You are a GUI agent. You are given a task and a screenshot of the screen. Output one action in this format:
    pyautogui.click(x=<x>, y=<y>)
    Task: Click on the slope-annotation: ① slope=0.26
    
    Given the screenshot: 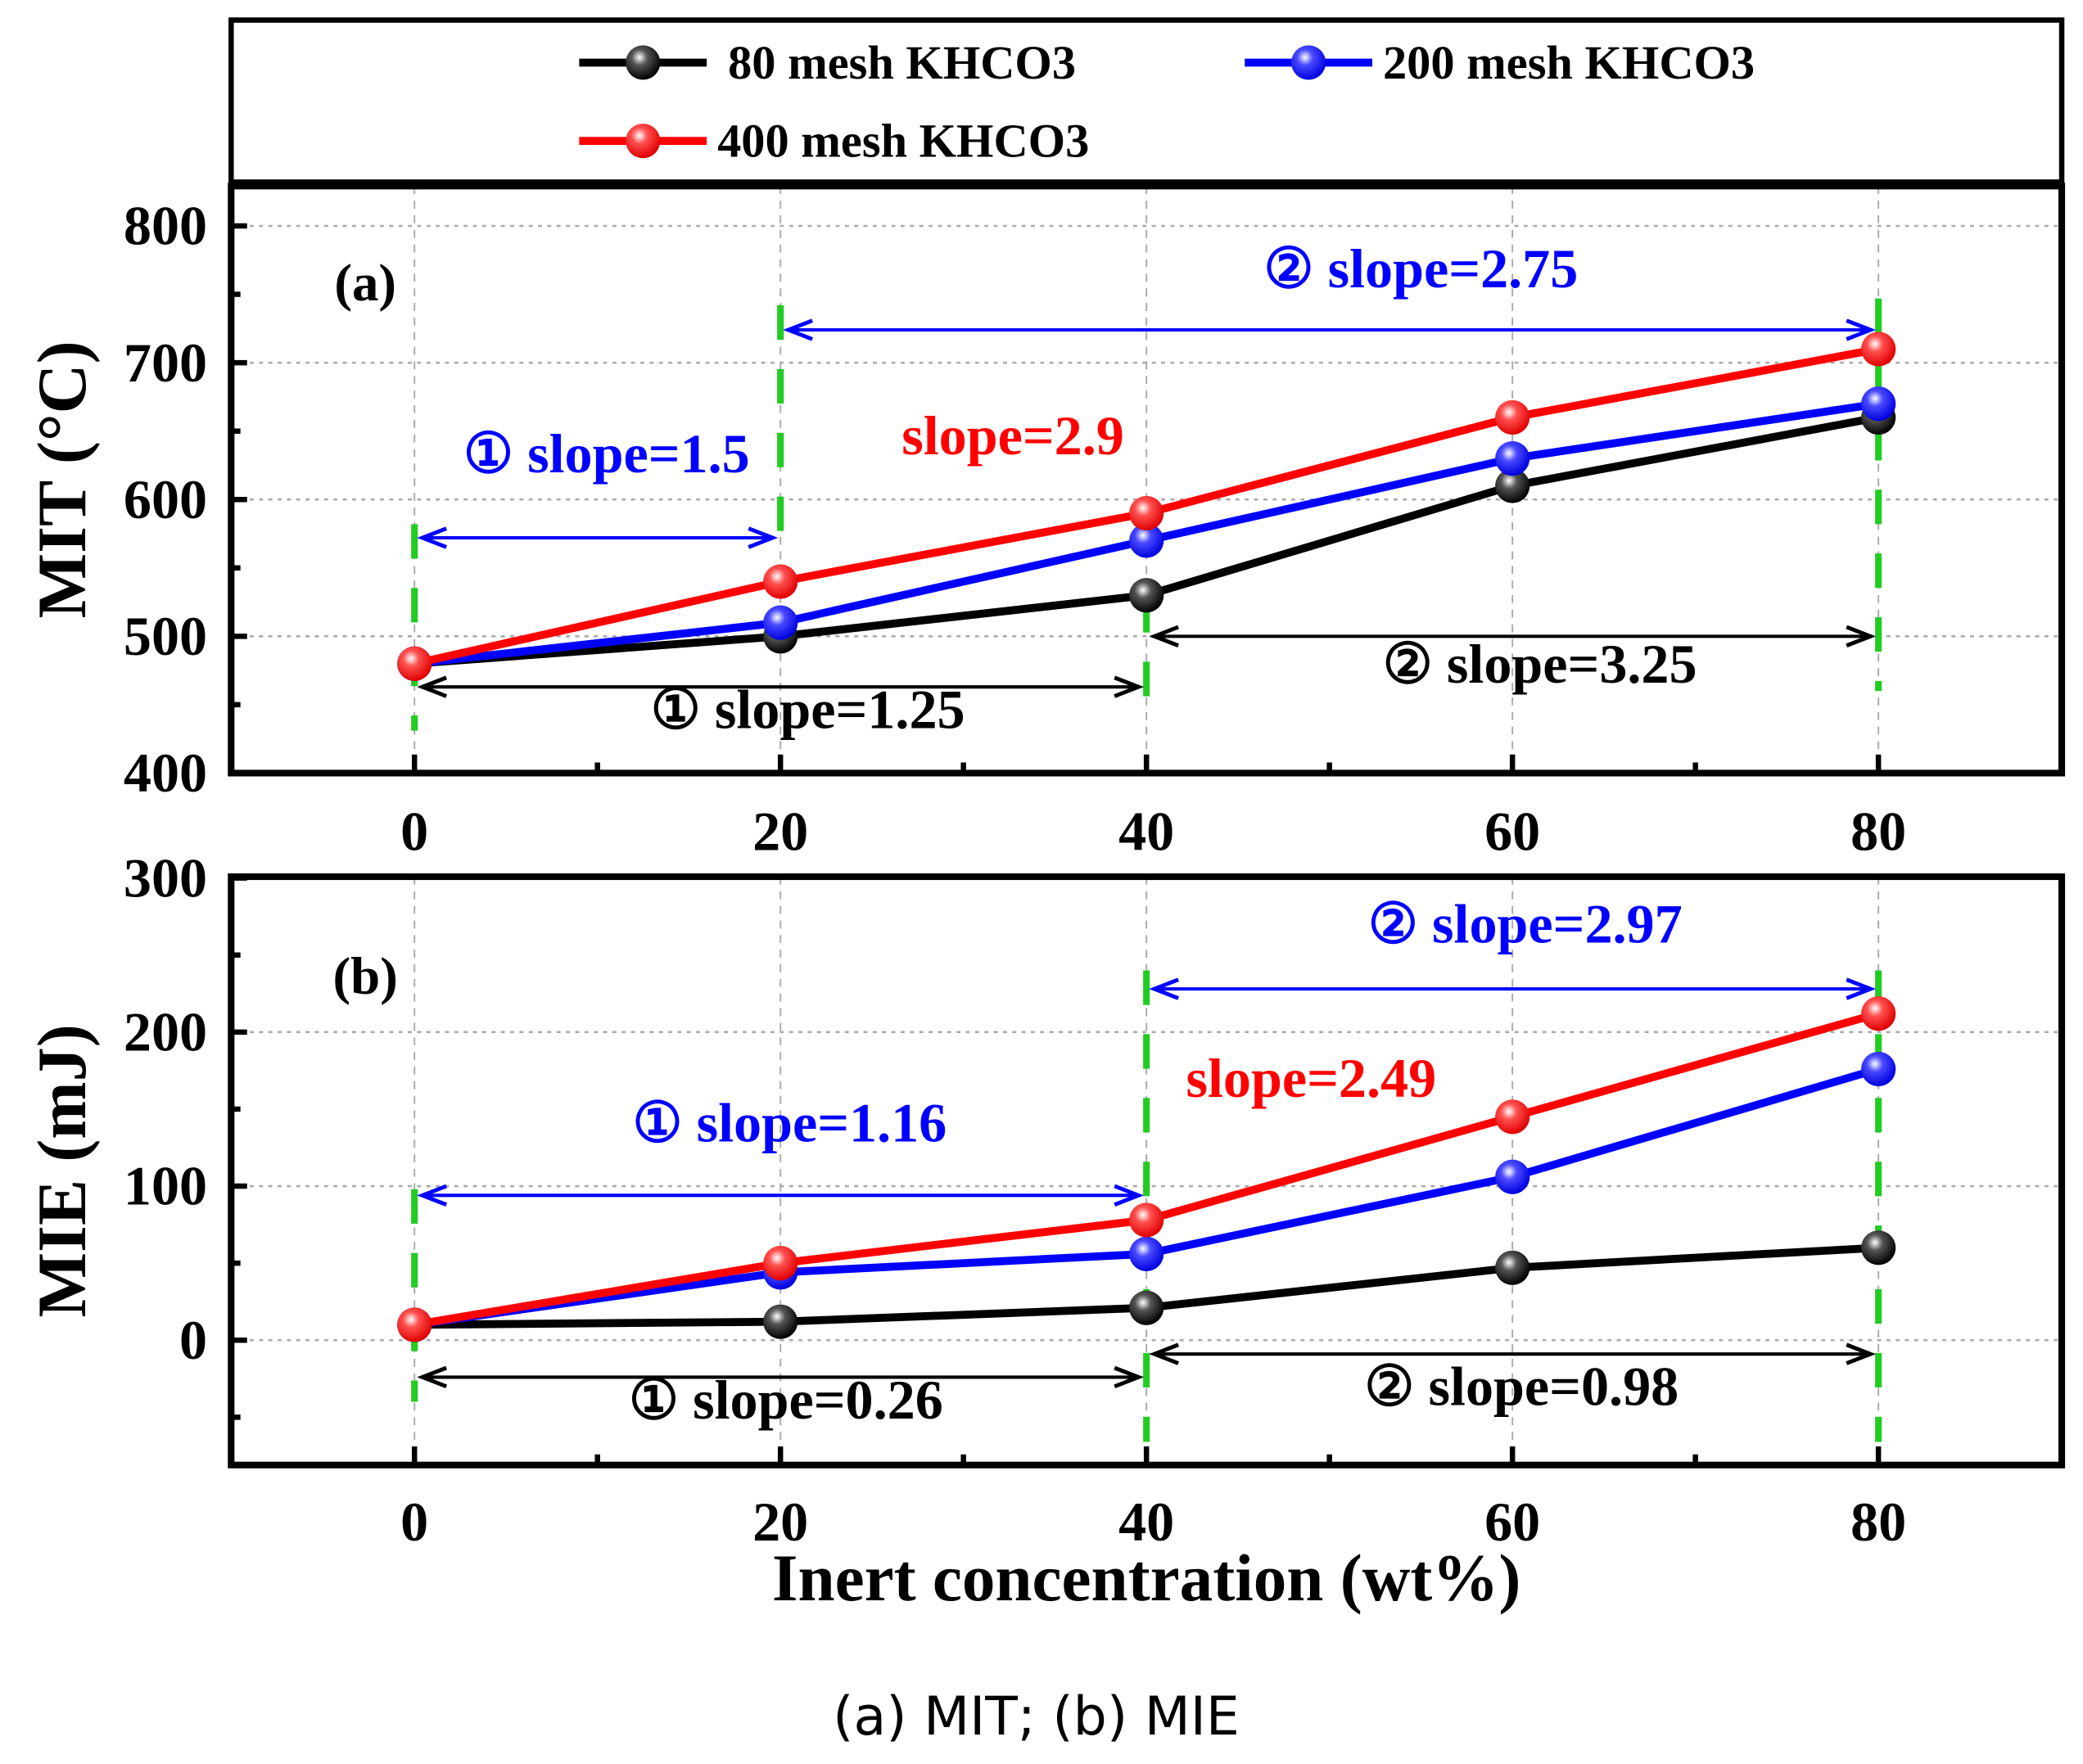 What is the action you would take?
    pyautogui.click(x=781, y=1398)
    